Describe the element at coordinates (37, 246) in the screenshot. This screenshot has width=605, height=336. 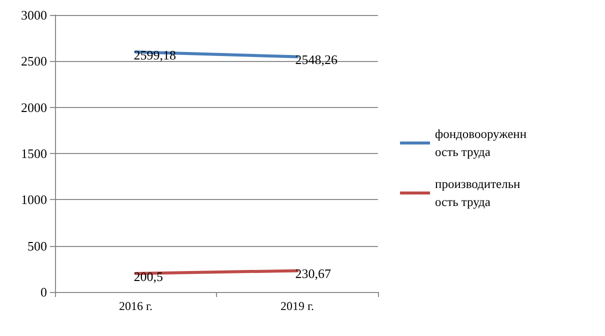
I see `y-tick-label: 500` at that location.